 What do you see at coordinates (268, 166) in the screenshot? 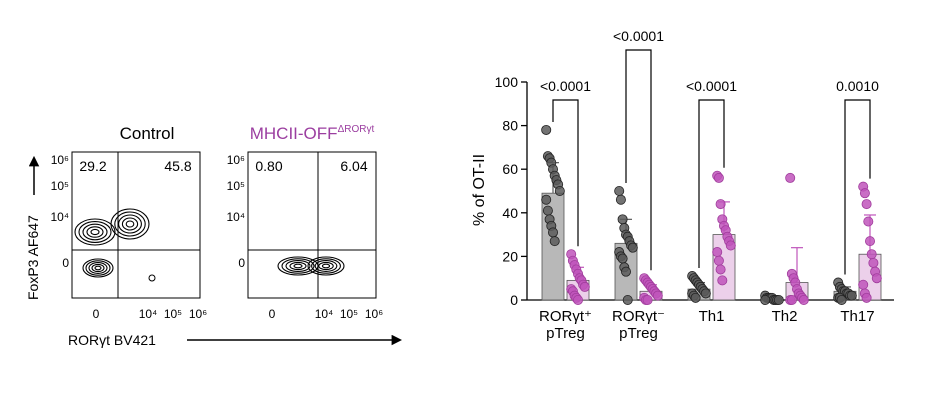
I see `quadrant-value: 0.80` at bounding box center [268, 166].